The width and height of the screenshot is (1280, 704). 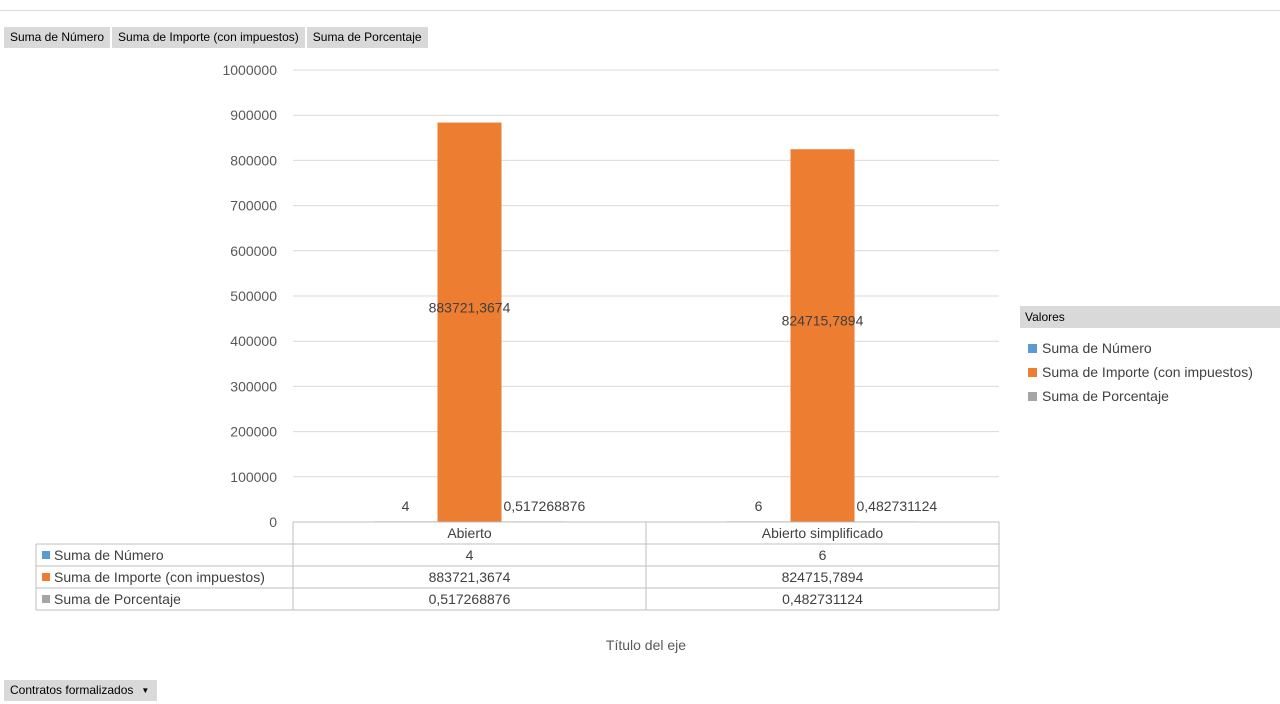 What do you see at coordinates (470, 555) in the screenshot?
I see `table-cell: 4` at bounding box center [470, 555].